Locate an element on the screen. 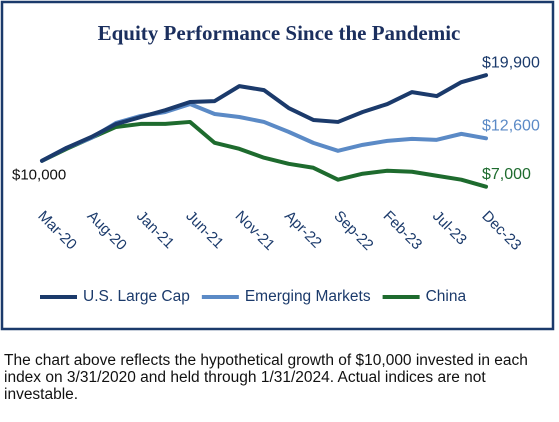  series-line is located at coordinates (264, 154).